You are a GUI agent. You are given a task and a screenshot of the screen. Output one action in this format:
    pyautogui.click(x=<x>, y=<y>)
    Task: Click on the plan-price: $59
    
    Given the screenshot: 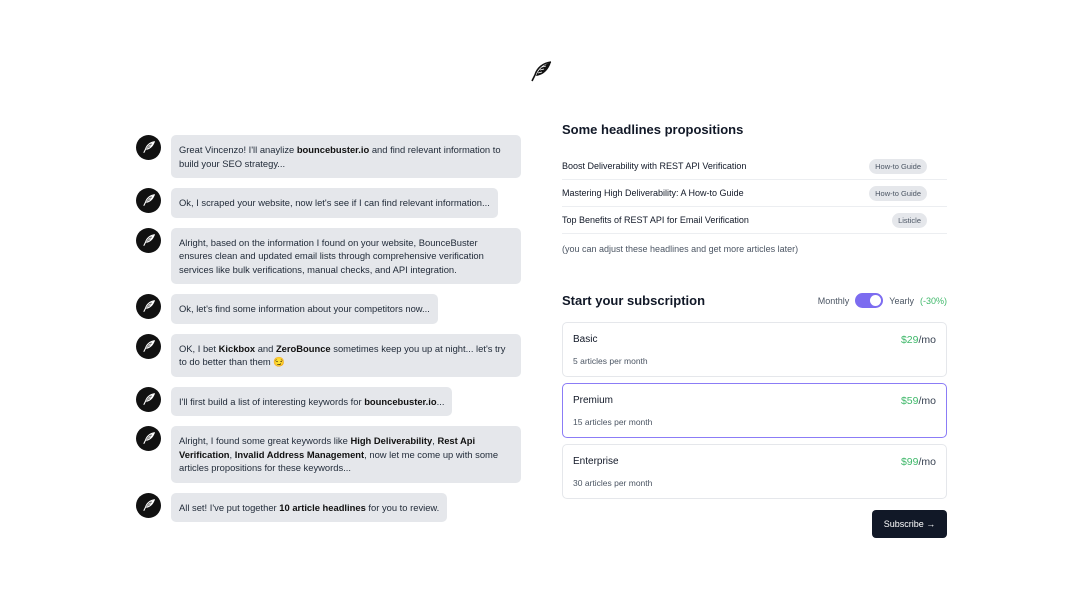 What is the action you would take?
    pyautogui.click(x=909, y=401)
    